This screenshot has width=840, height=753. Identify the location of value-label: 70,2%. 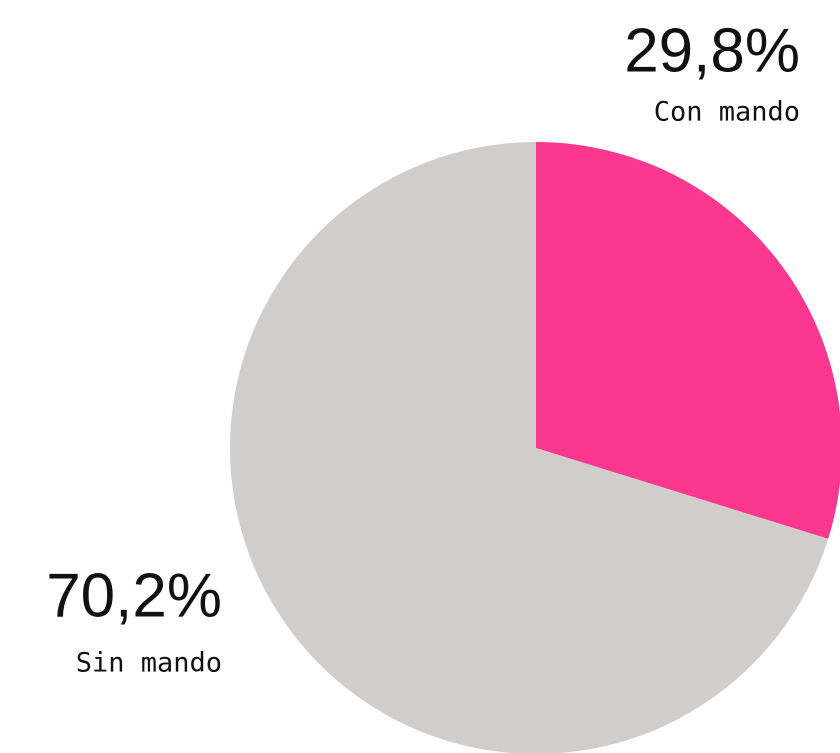
(134, 595).